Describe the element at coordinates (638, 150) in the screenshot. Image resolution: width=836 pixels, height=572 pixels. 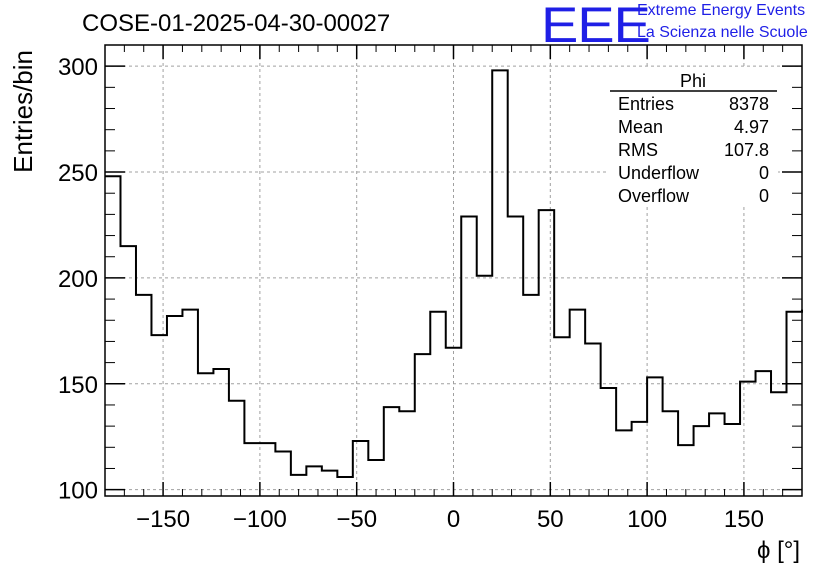
I see `stats-row-label: RMS` at that location.